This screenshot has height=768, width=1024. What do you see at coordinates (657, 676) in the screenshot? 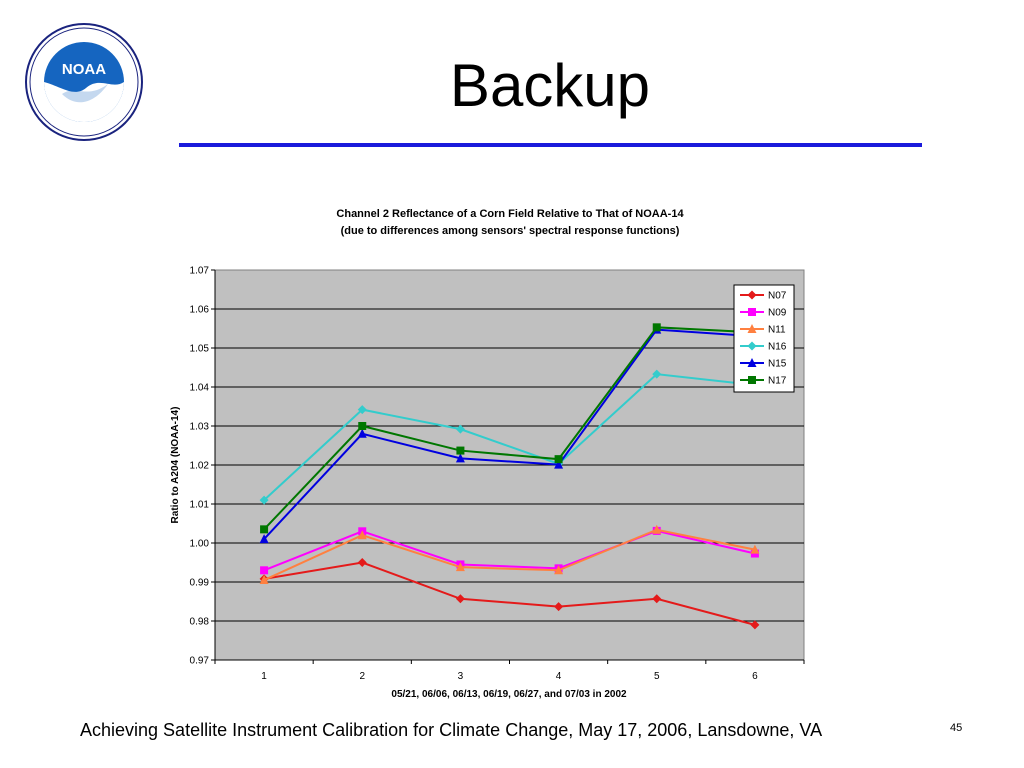
I see `x-tick-label: 5` at bounding box center [657, 676].